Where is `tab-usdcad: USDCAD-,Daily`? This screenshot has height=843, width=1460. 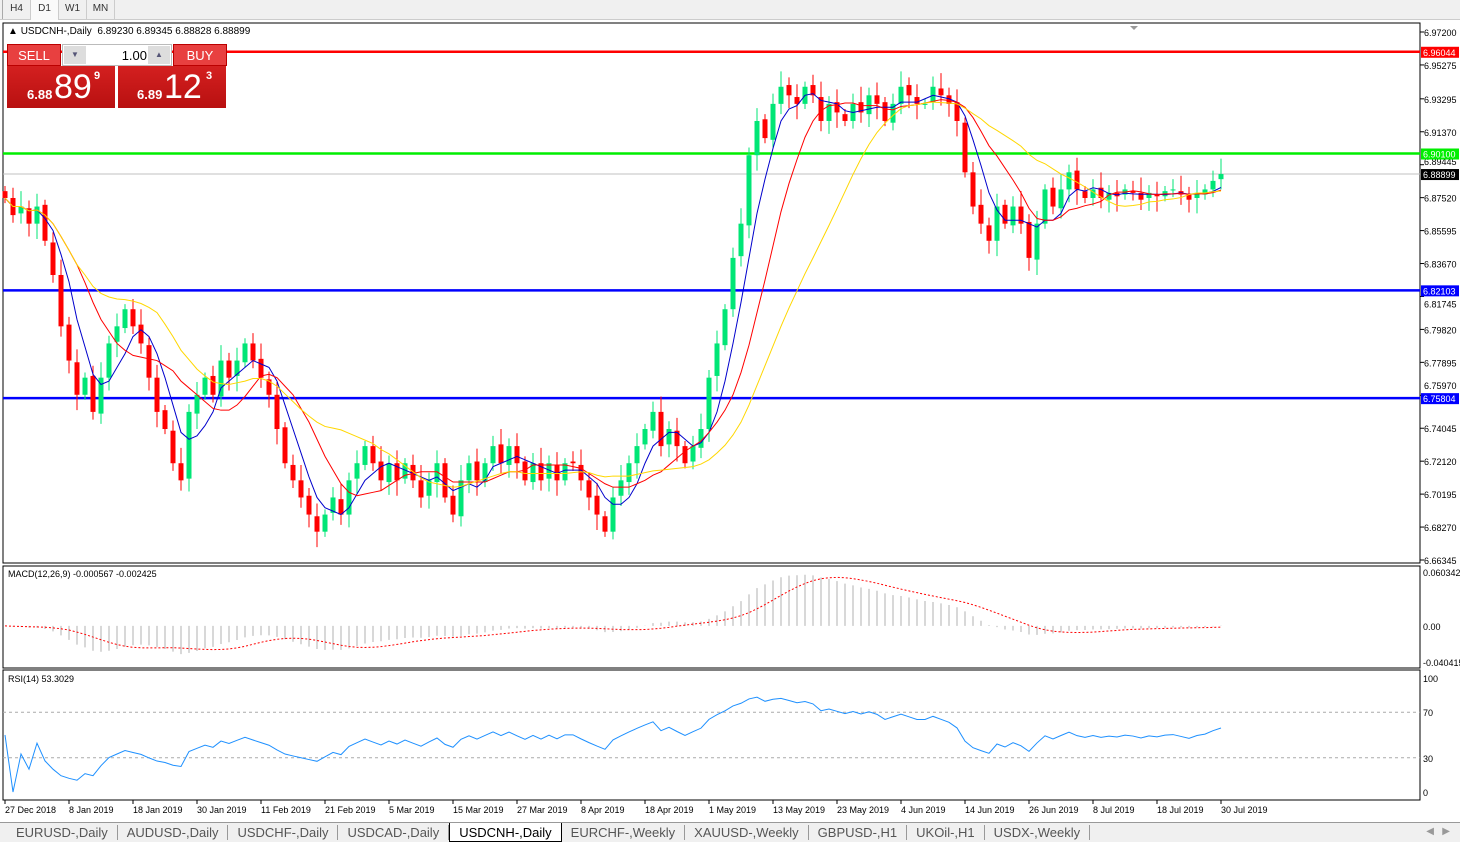
tab-usdcad: USDCAD-,Daily is located at coordinates (394, 832).